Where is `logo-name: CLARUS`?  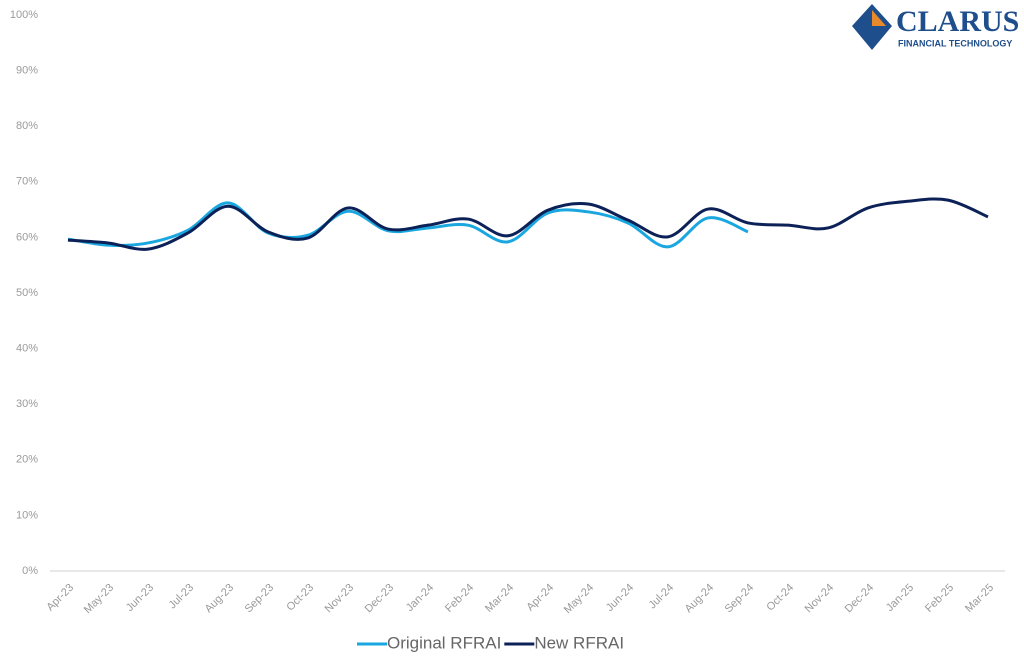
logo-name: CLARUS is located at coordinates (957, 21).